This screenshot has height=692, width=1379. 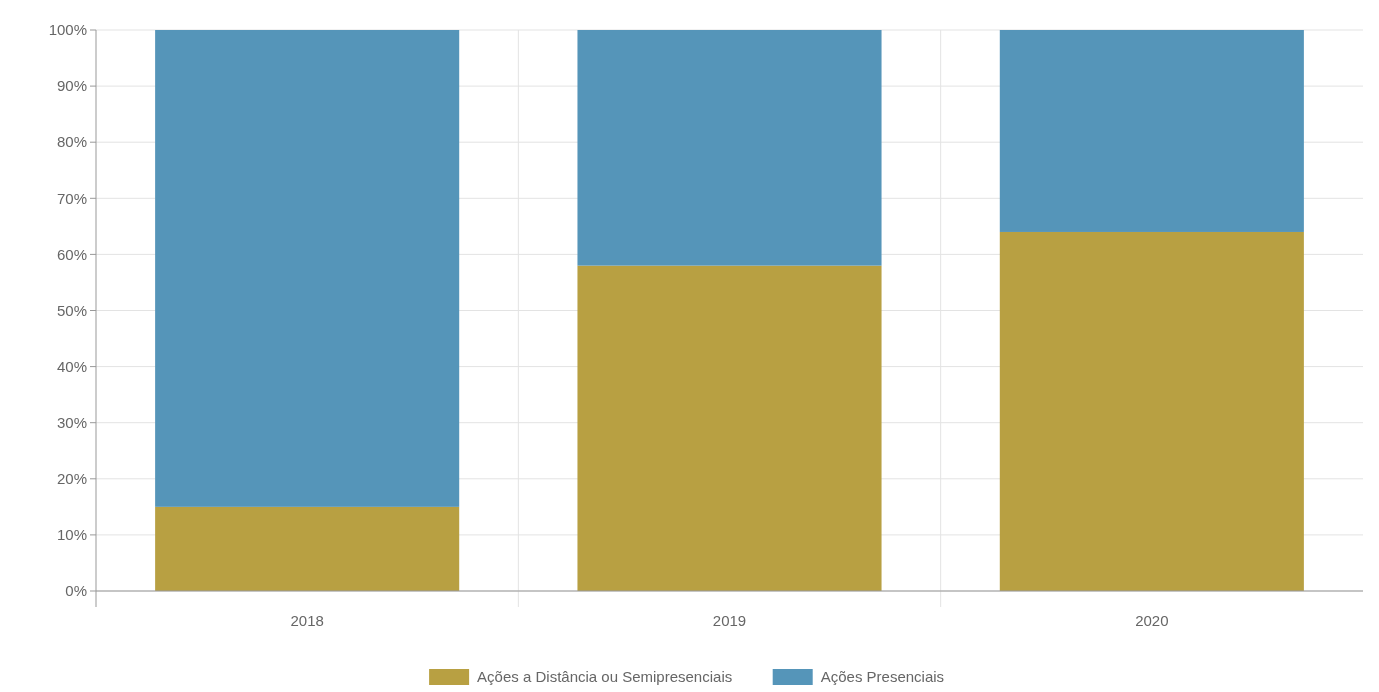 What do you see at coordinates (71, 479) in the screenshot?
I see `y-tick-label: 20%` at bounding box center [71, 479].